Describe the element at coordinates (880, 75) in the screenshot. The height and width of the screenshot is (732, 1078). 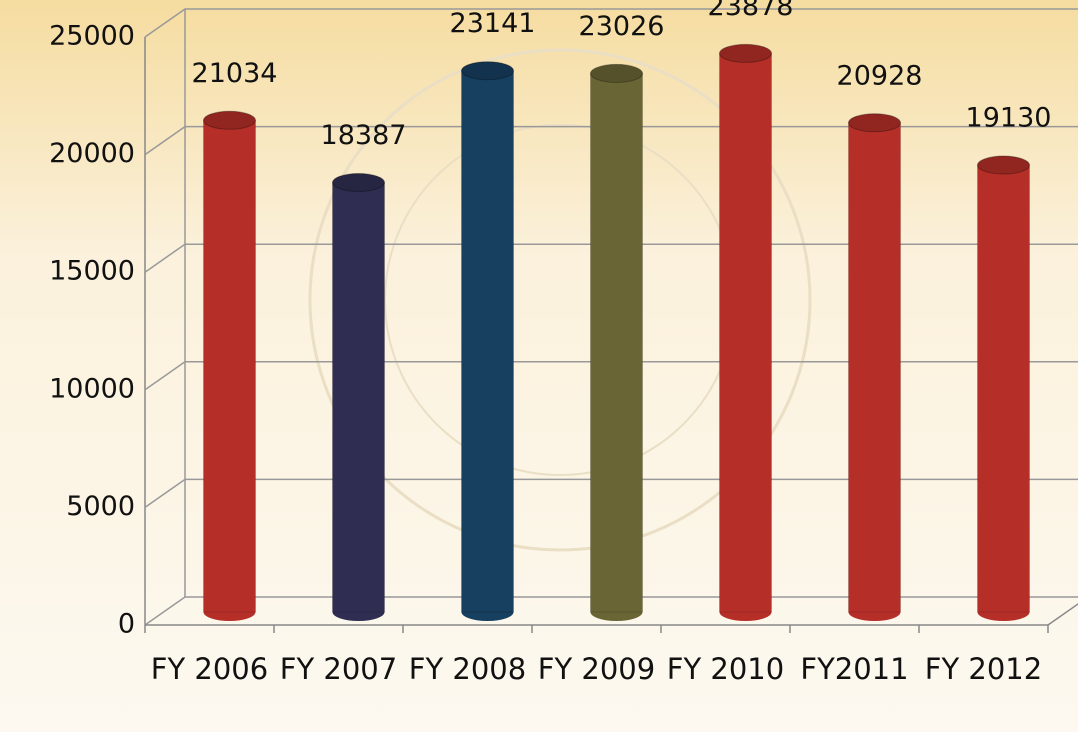
I see `value-label: 20928` at that location.